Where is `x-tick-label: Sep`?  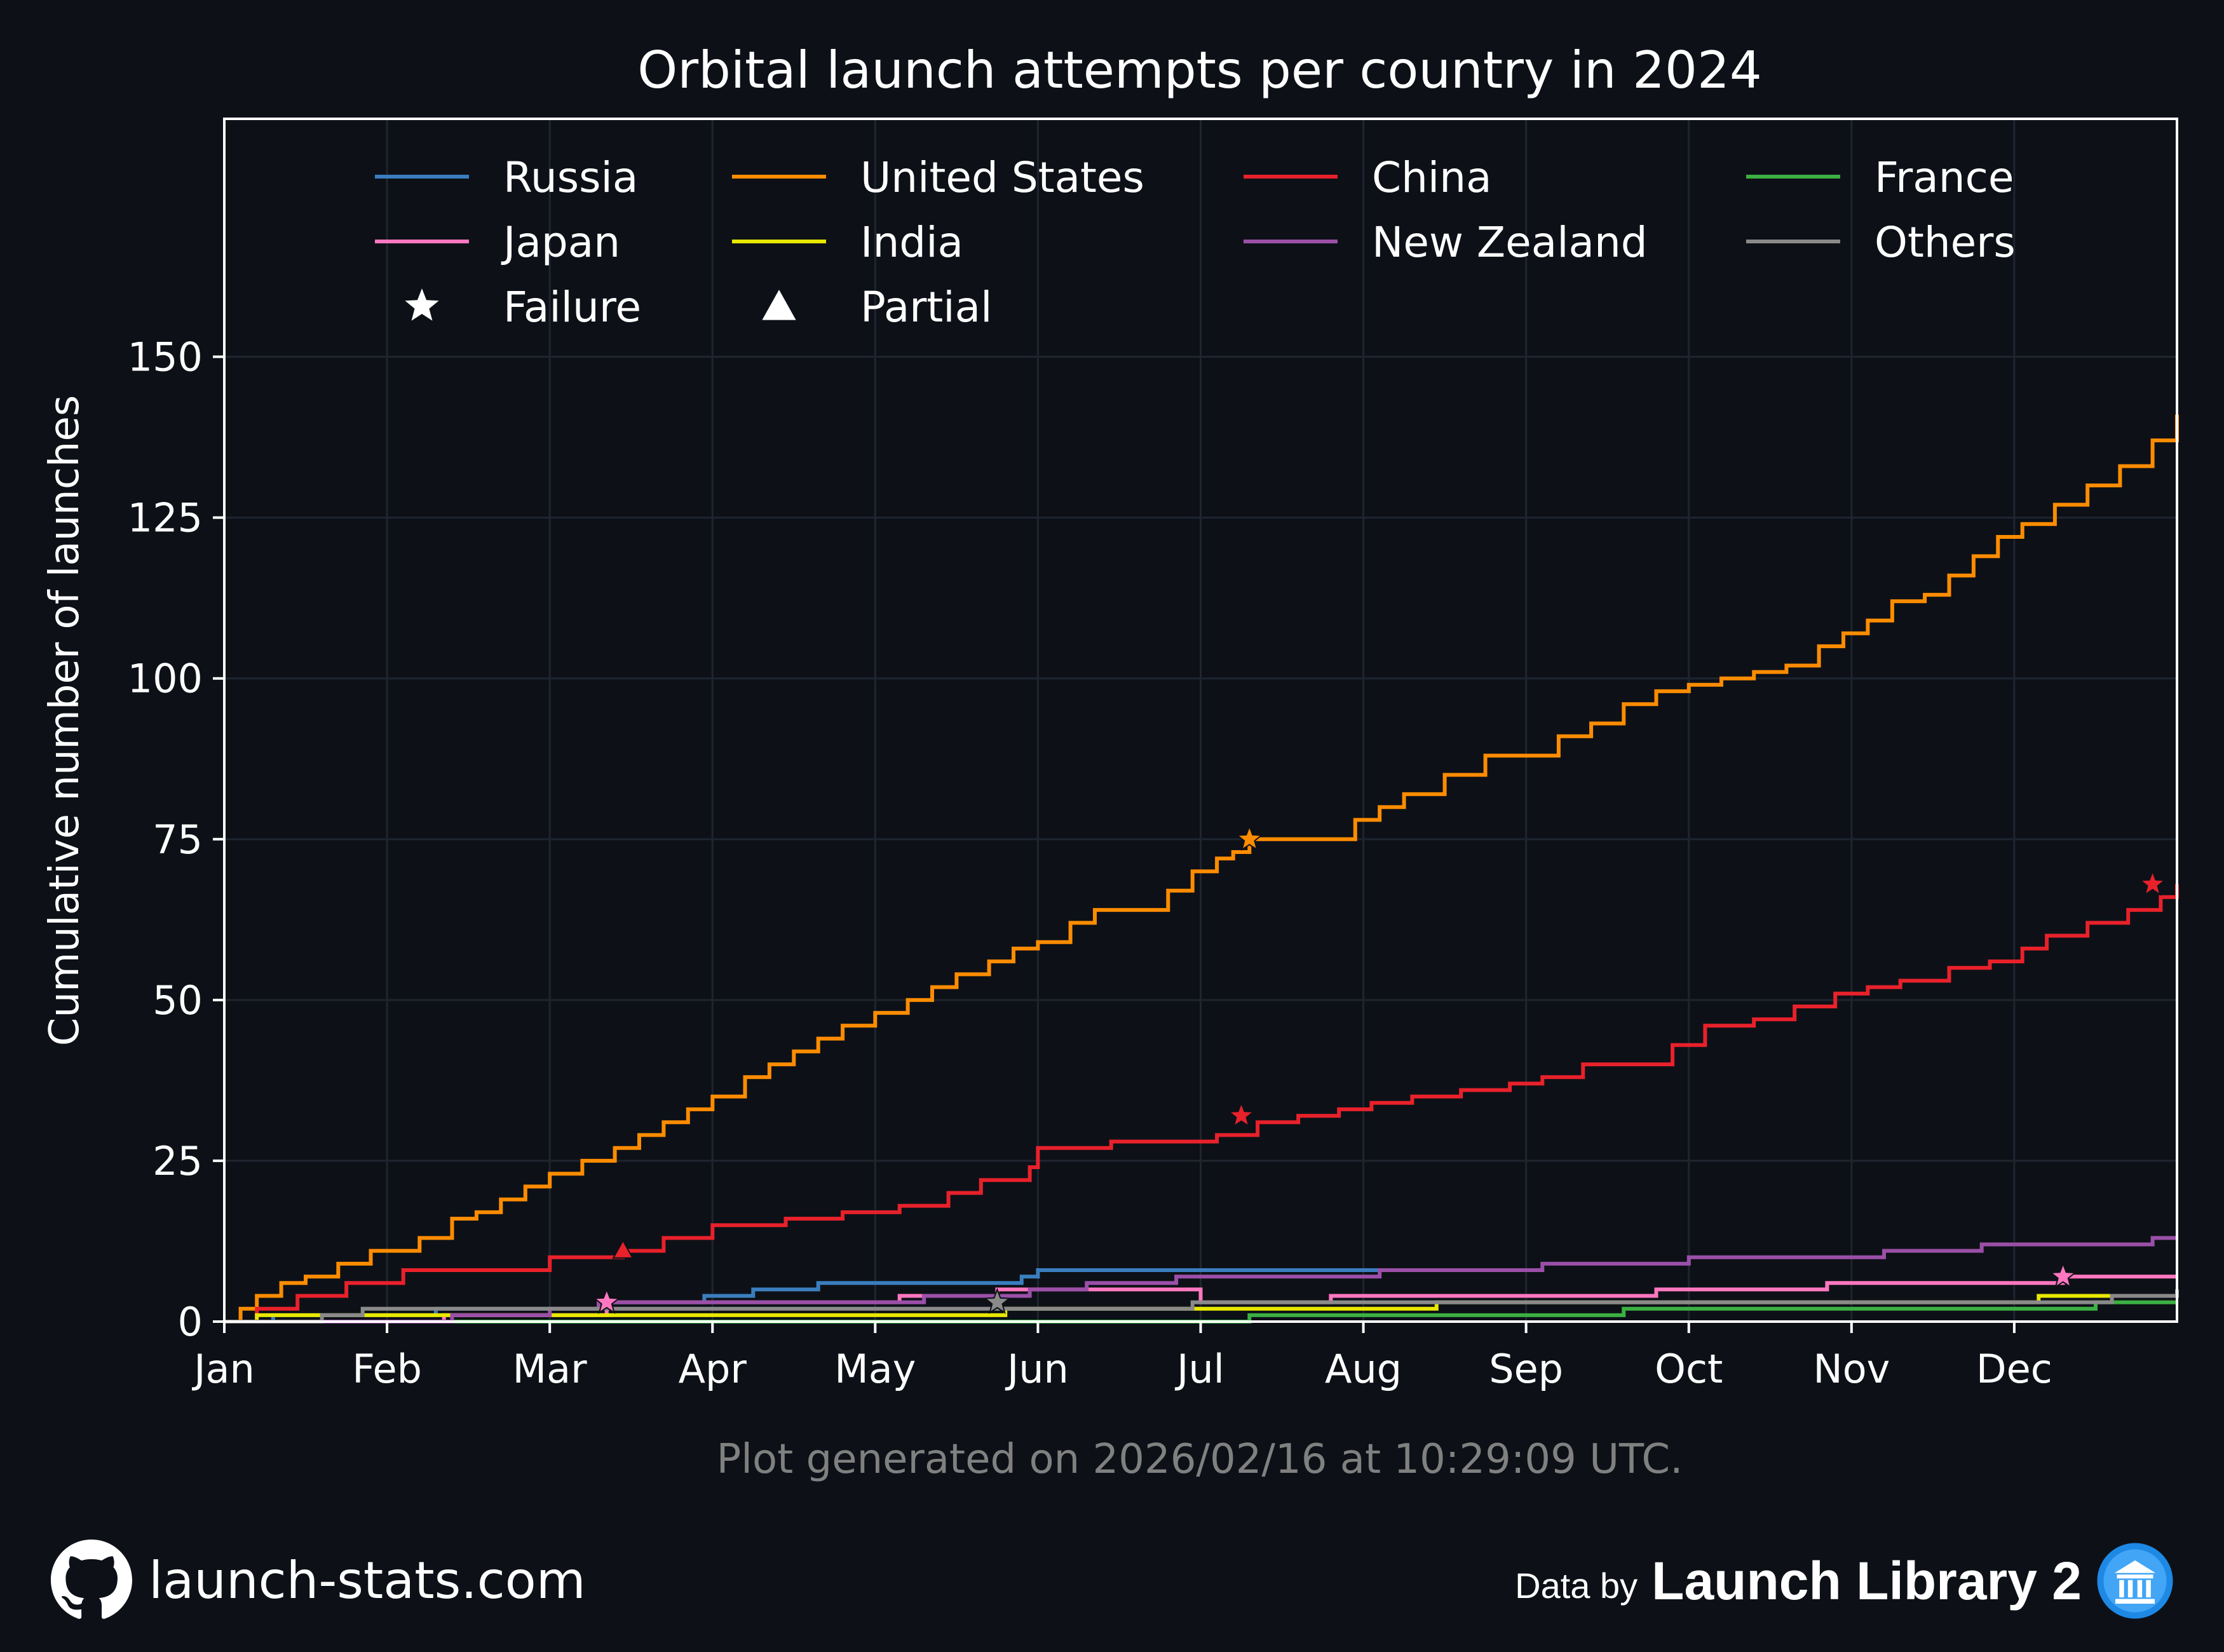 x-tick-label: Sep is located at coordinates (1526, 1369).